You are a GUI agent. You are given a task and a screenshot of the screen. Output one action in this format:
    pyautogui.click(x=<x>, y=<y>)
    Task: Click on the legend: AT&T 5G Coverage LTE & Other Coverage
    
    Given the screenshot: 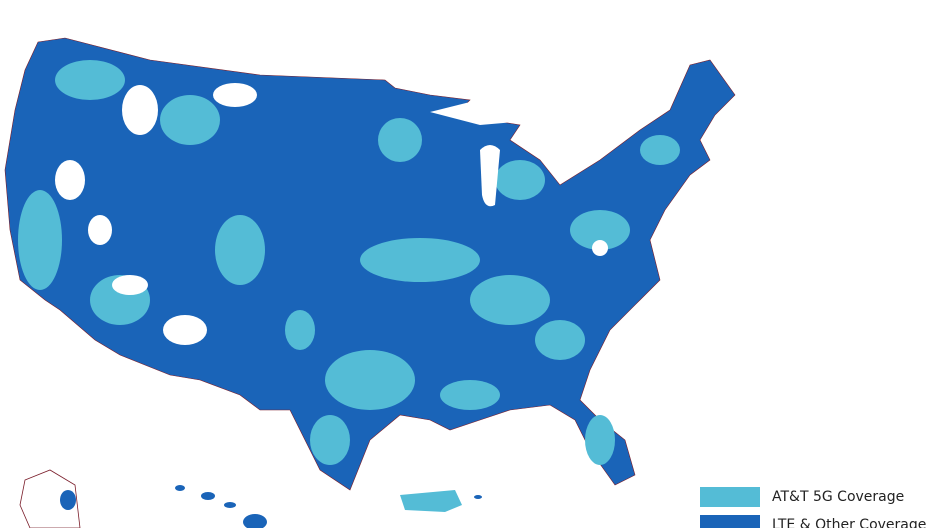 What is the action you would take?
    pyautogui.click(x=813, y=507)
    